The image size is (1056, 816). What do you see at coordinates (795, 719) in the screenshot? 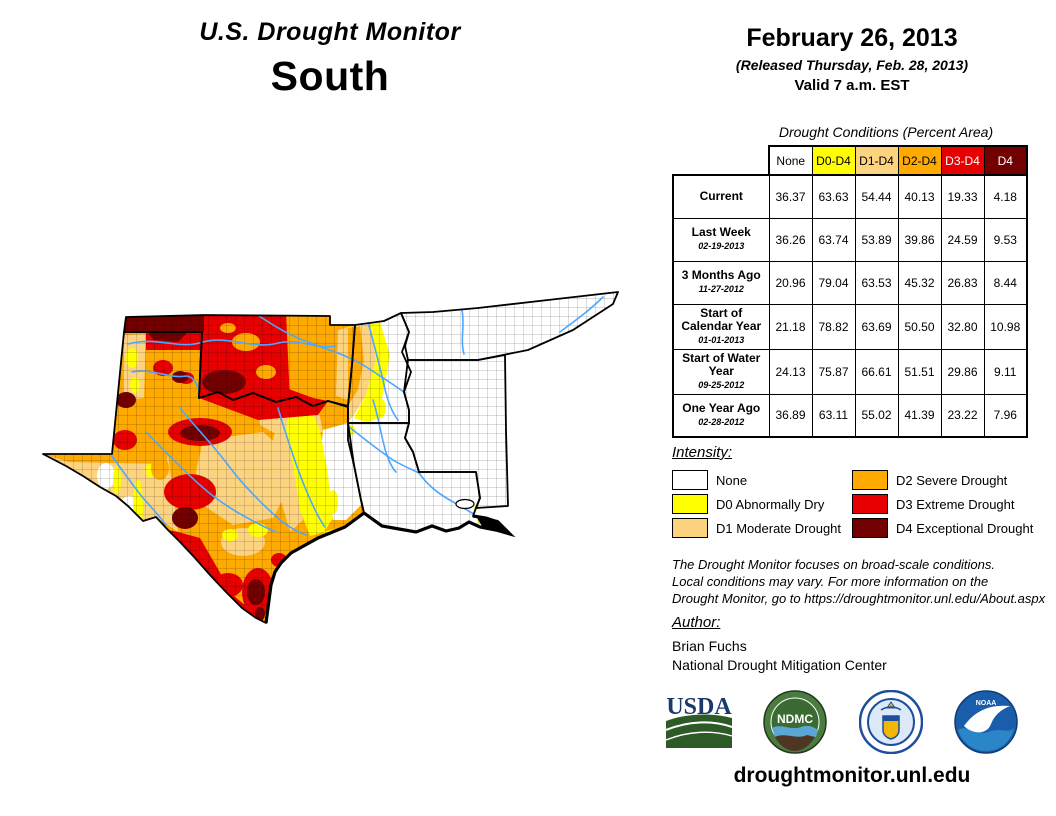
I see `ndmc-text: NDMC` at bounding box center [795, 719].